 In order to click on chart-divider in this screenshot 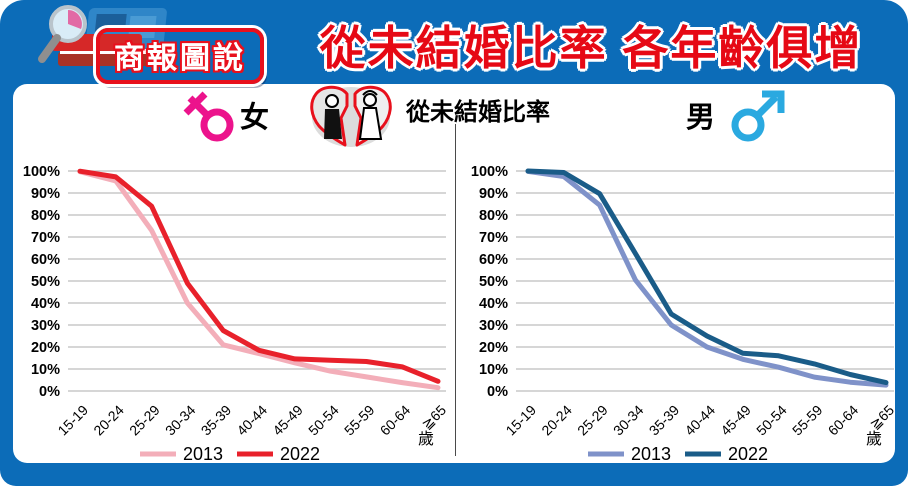, I will do `click(455, 290)`.